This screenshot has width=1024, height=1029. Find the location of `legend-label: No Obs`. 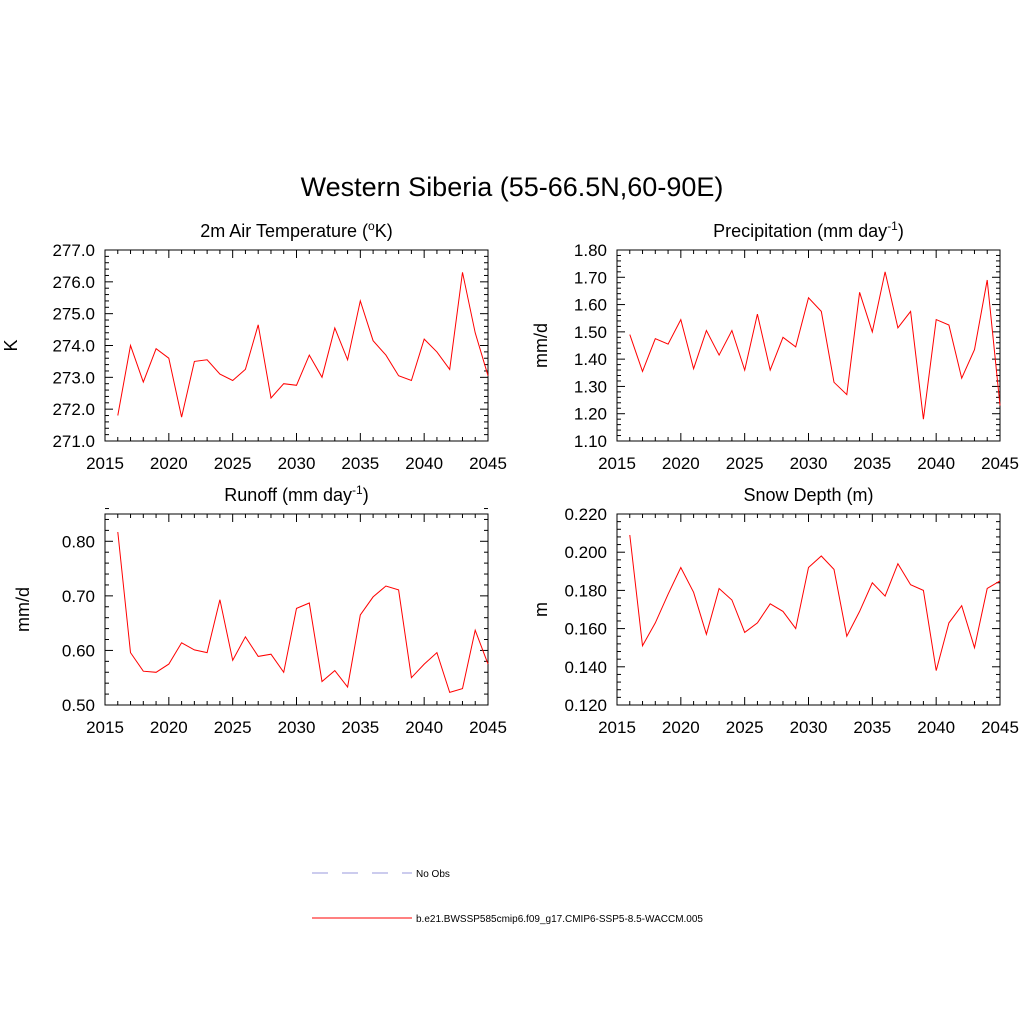

legend-label: No Obs is located at coordinates (433, 874).